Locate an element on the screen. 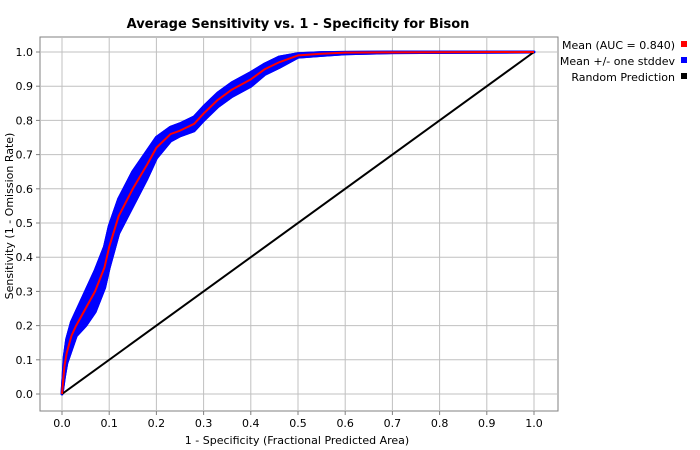 This screenshot has width=700, height=450. legend-item-mean-swatch is located at coordinates (684, 44).